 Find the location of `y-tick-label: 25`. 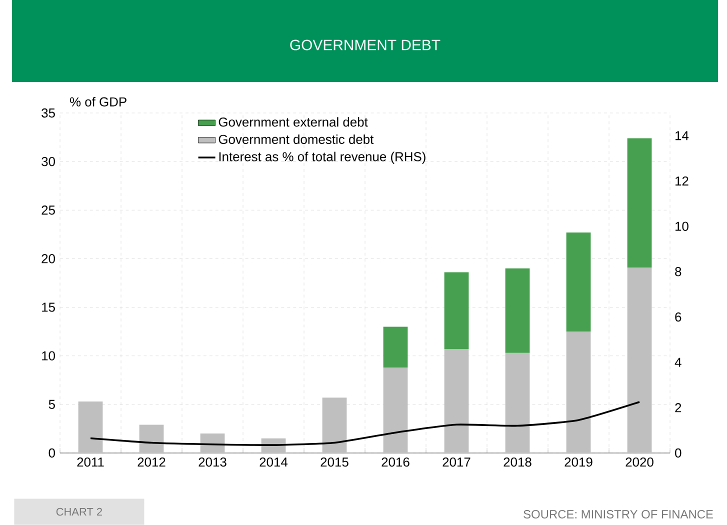

y-tick-label: 25 is located at coordinates (48, 210).